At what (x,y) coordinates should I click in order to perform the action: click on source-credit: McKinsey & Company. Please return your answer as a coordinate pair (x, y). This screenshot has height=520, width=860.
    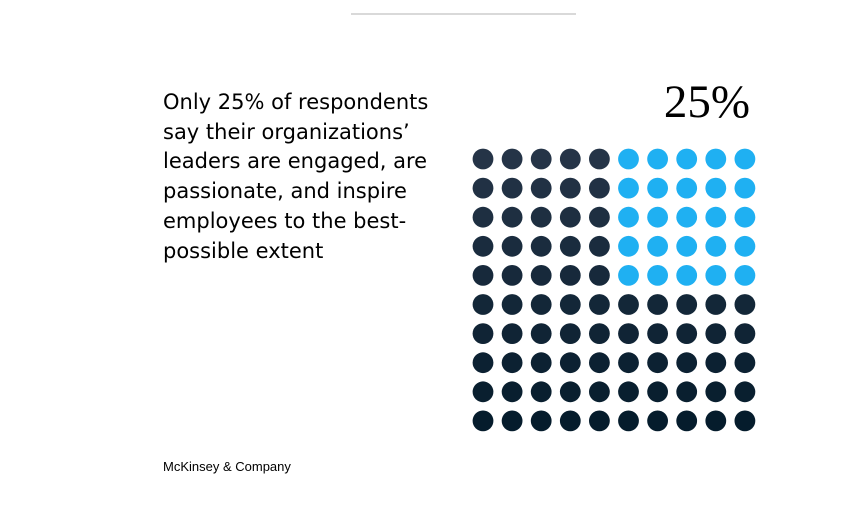
    Looking at the image, I should click on (227, 466).